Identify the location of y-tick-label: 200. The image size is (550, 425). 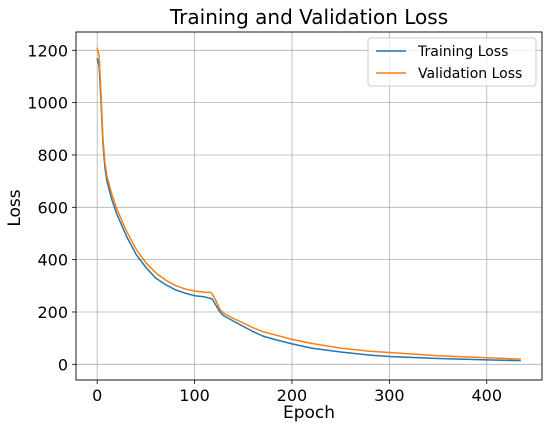
(52, 312).